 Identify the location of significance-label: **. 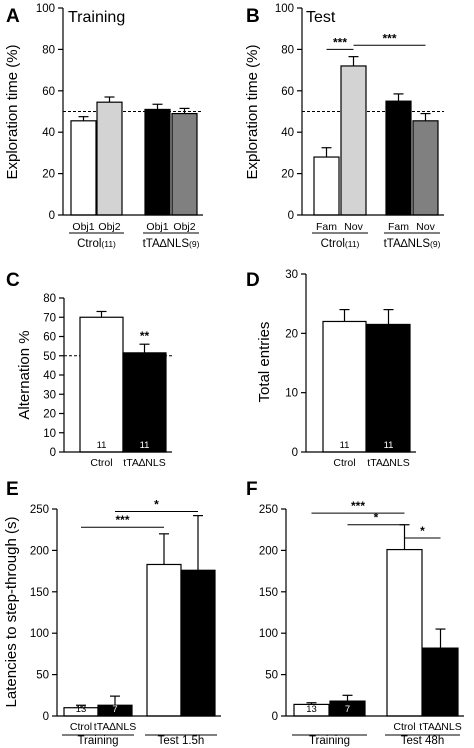
(145, 336).